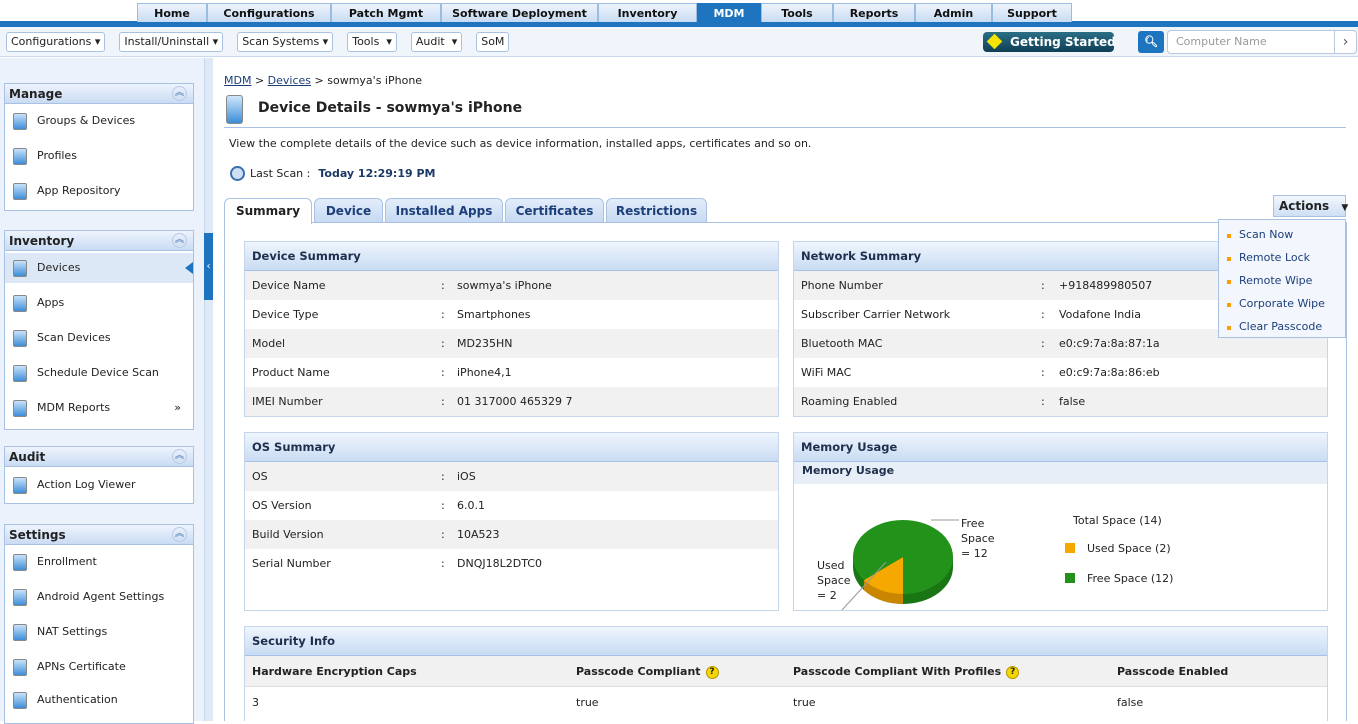 This screenshot has height=724, width=1358. I want to click on sidebar-item-groups-devices: Groups & Devices, so click(99, 121).